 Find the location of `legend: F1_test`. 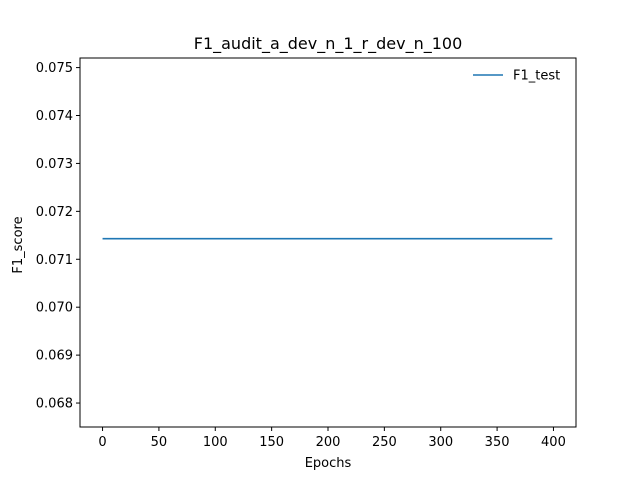

legend: F1_test is located at coordinates (516, 76).